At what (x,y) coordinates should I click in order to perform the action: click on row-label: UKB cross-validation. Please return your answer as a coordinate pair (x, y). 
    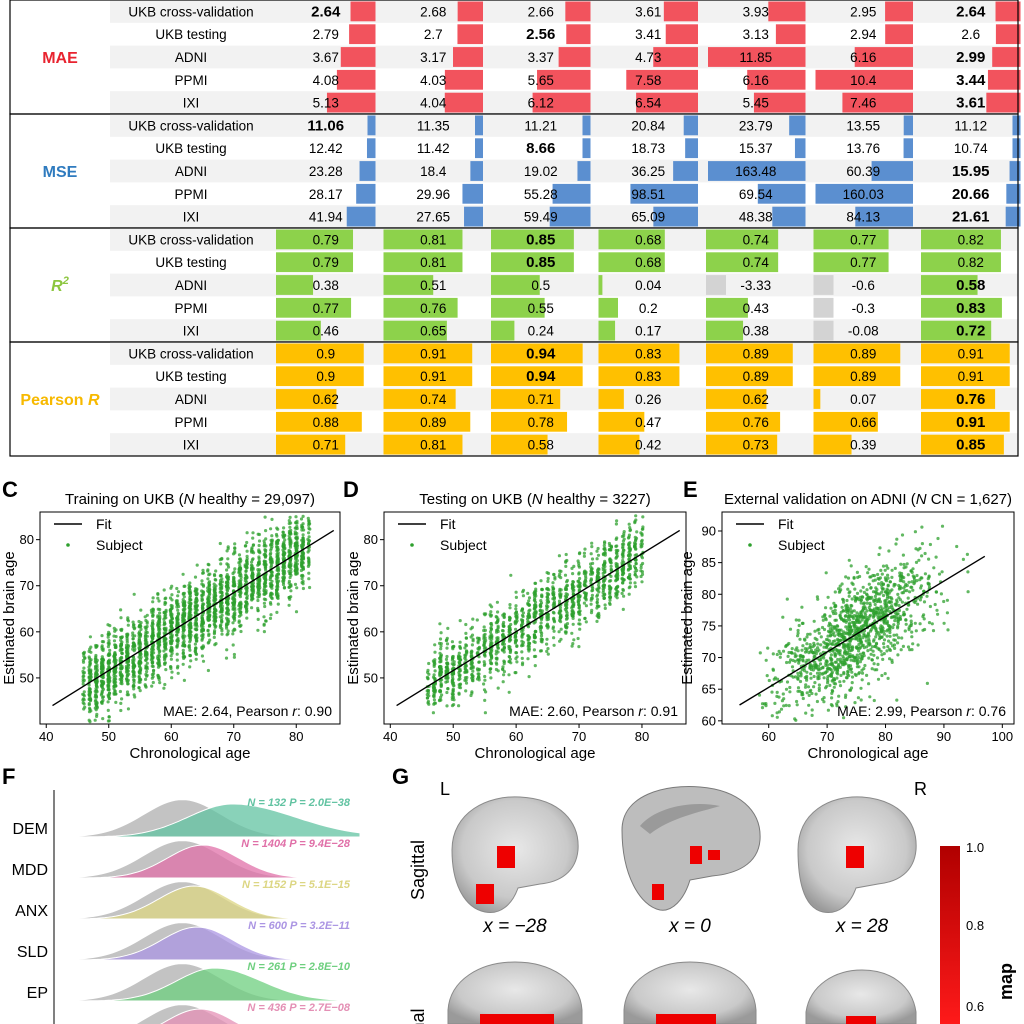
    Looking at the image, I should click on (190, 11).